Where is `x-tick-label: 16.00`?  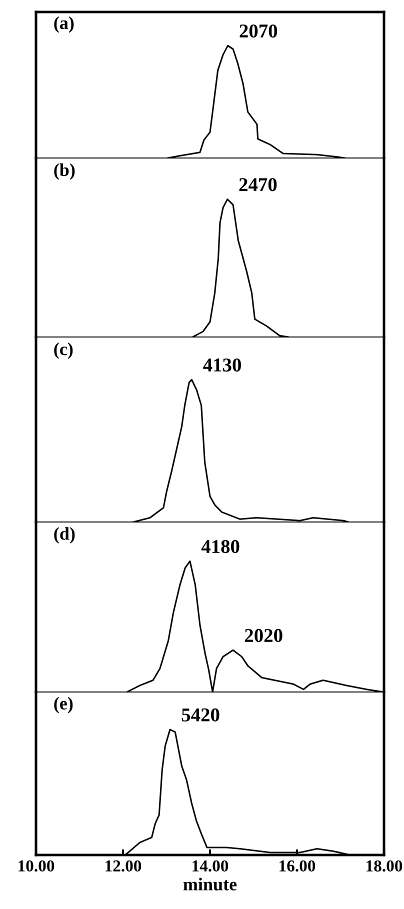
x-tick-label: 16.00 is located at coordinates (298, 866).